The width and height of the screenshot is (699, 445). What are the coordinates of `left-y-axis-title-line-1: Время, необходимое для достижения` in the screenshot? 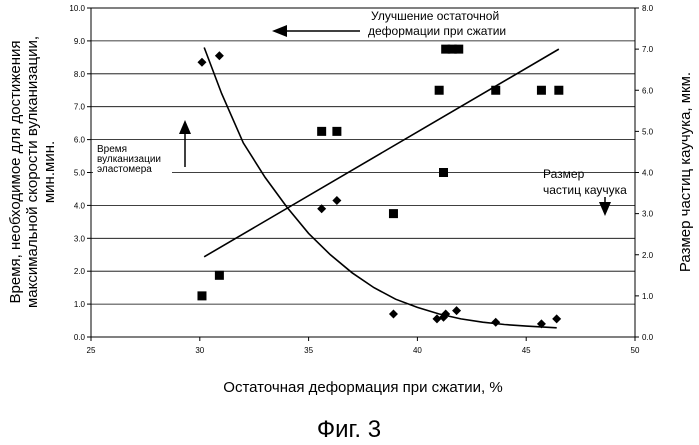 It's located at (15, 172).